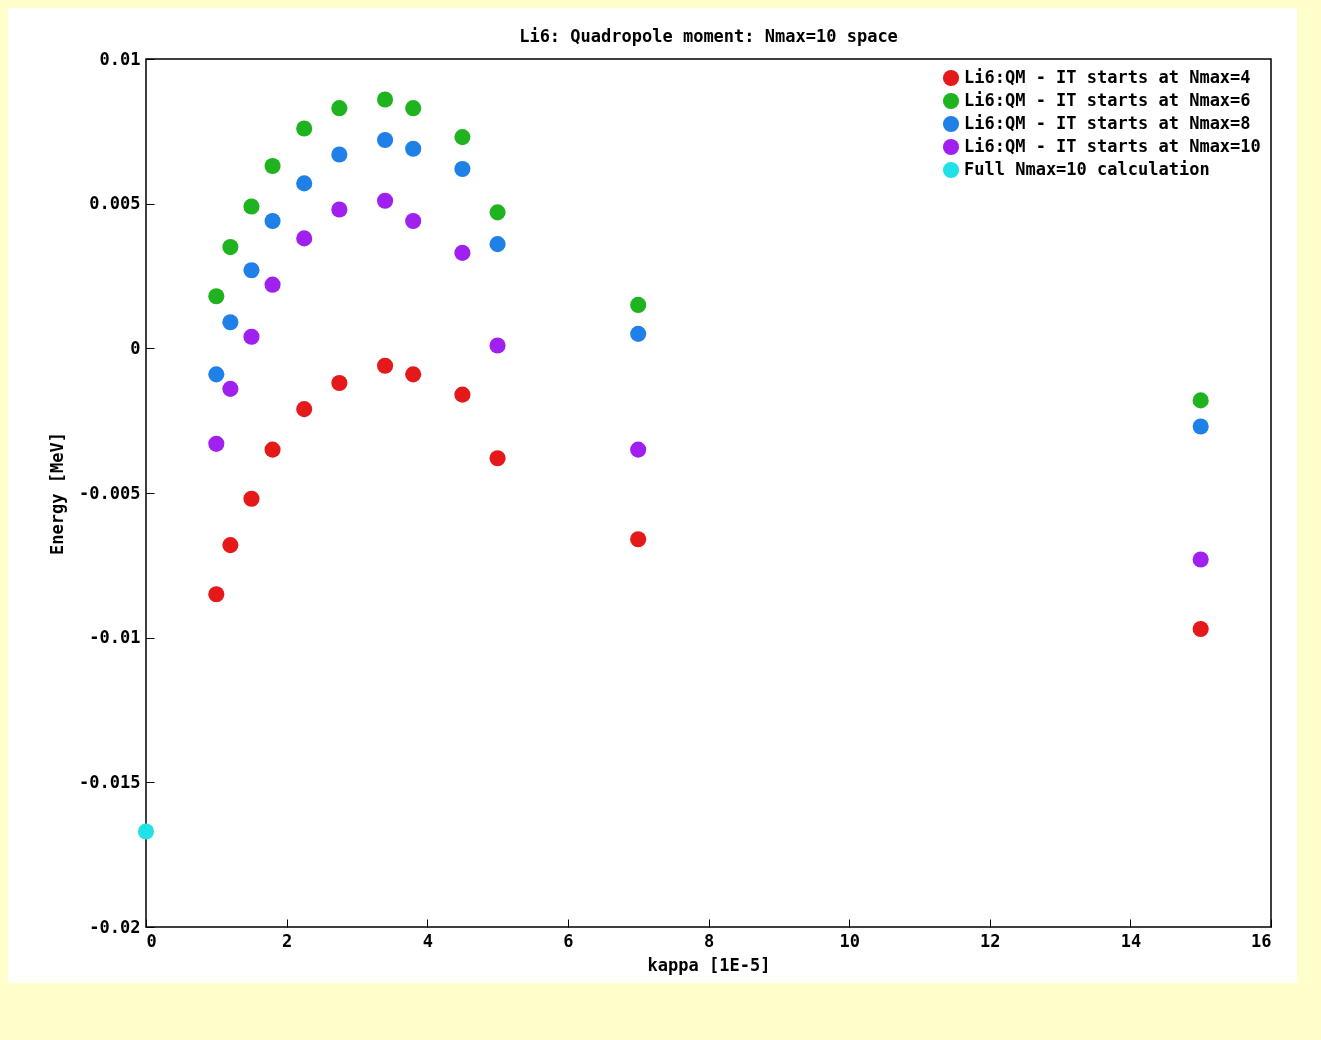 The image size is (1321, 1040). What do you see at coordinates (115, 203) in the screenshot?
I see `y-tick-label: 0.005` at bounding box center [115, 203].